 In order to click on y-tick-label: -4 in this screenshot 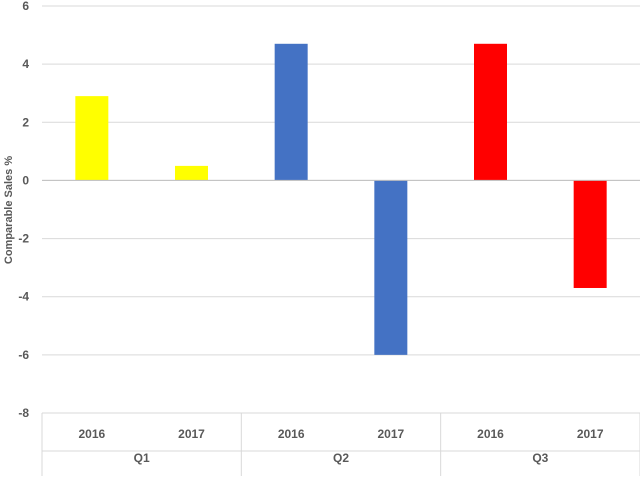, I will do `click(23, 297)`.